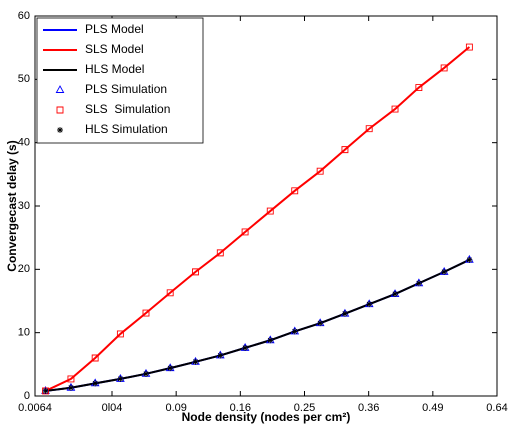 This screenshot has height=433, width=510. I want to click on y-tick-label: 20, so click(24, 269).